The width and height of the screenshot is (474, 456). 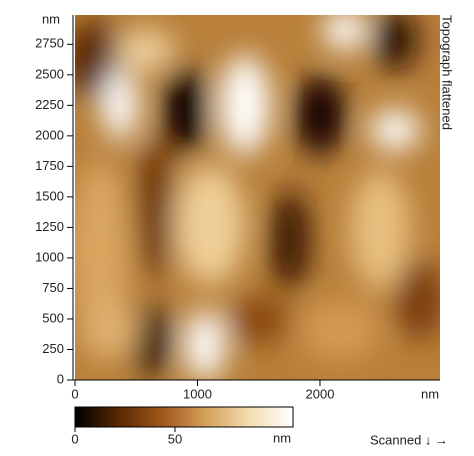 I want to click on y-tick-label: 1500, so click(x=49, y=195).